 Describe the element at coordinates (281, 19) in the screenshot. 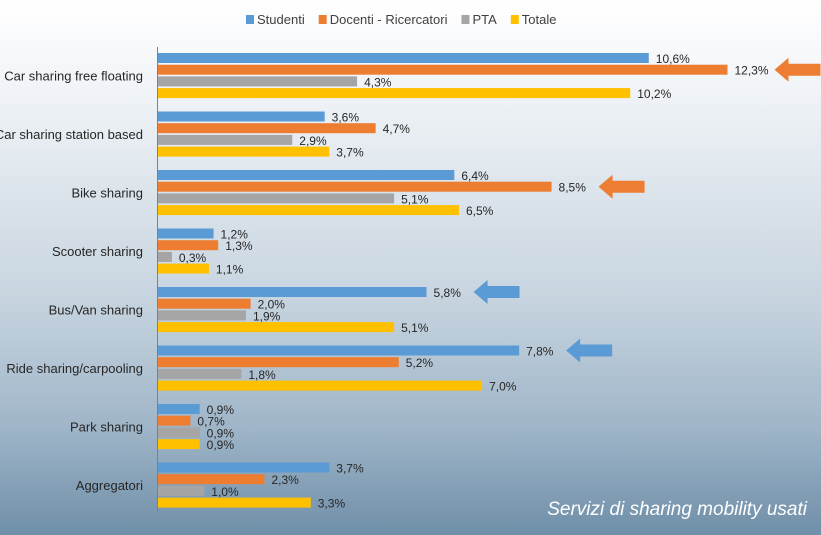

I see `legend-label: Studenti` at that location.